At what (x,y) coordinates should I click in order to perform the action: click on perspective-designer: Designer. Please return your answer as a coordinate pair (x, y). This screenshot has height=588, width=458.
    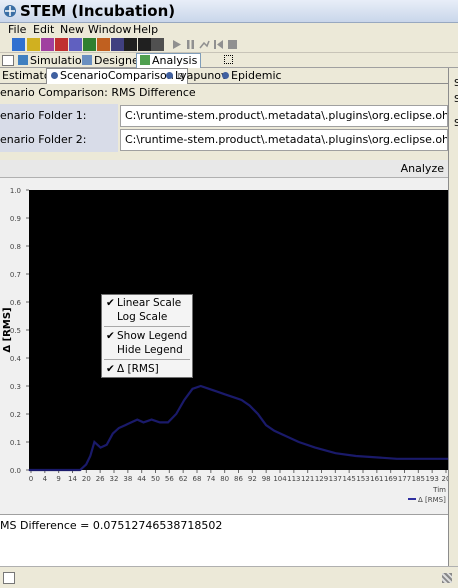
    Looking at the image, I should click on (112, 61).